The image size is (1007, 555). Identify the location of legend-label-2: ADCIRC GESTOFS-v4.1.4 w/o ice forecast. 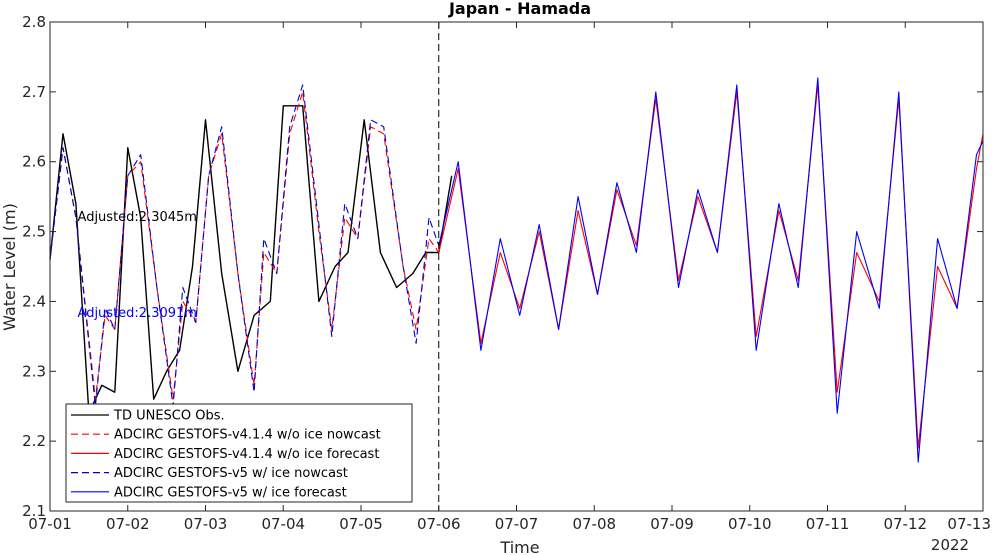
(246, 454).